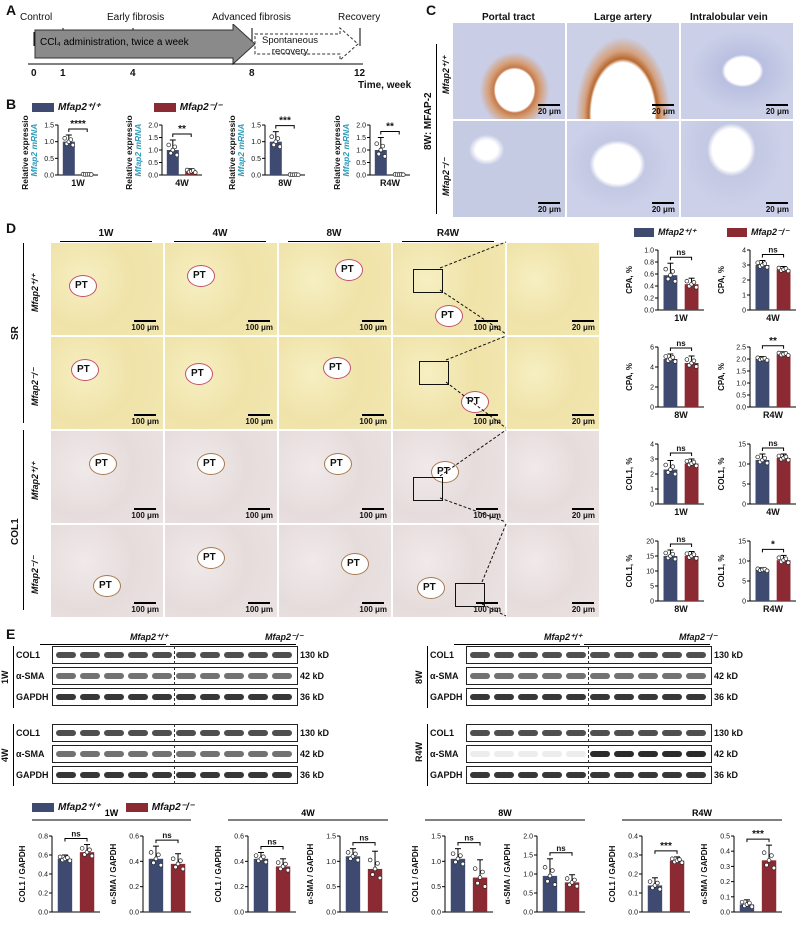 This screenshot has height=929, width=808. I want to click on spont-line2: recovery, so click(290, 51).